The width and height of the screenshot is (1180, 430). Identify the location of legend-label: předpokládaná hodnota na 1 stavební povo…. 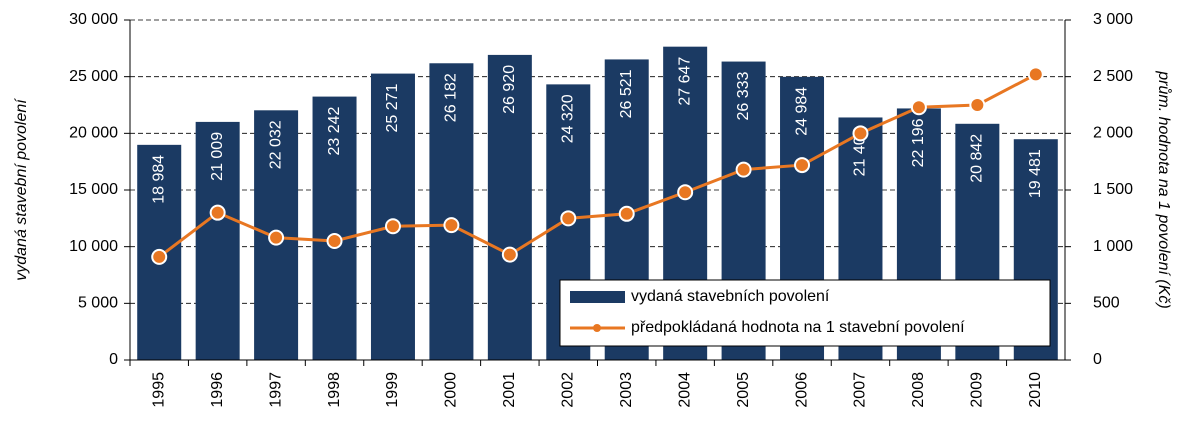
(798, 327).